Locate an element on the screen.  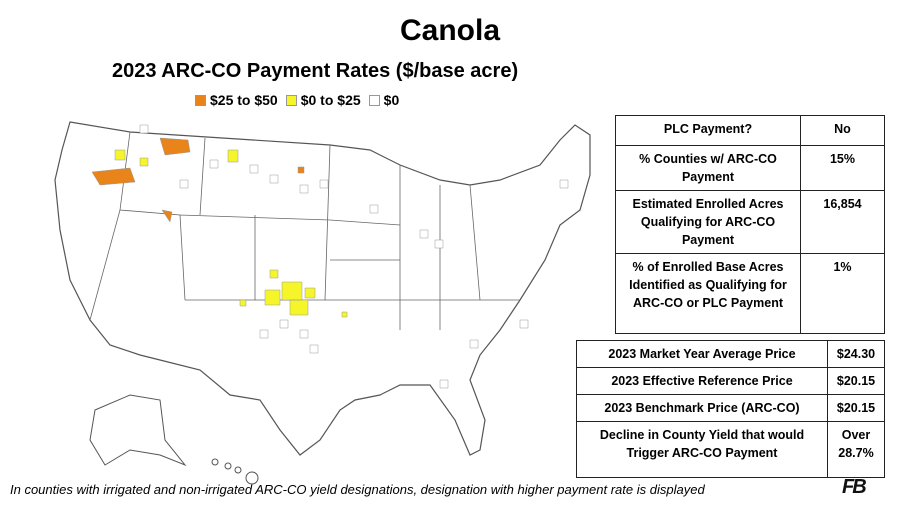
hawaii is located at coordinates (235, 471).